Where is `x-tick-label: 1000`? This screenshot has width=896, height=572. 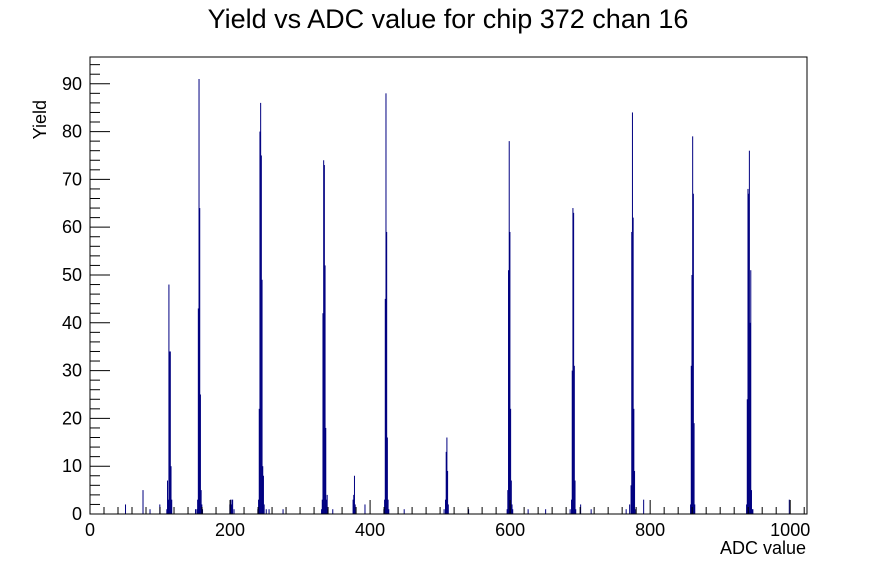
x-tick-label: 1000 is located at coordinates (790, 530).